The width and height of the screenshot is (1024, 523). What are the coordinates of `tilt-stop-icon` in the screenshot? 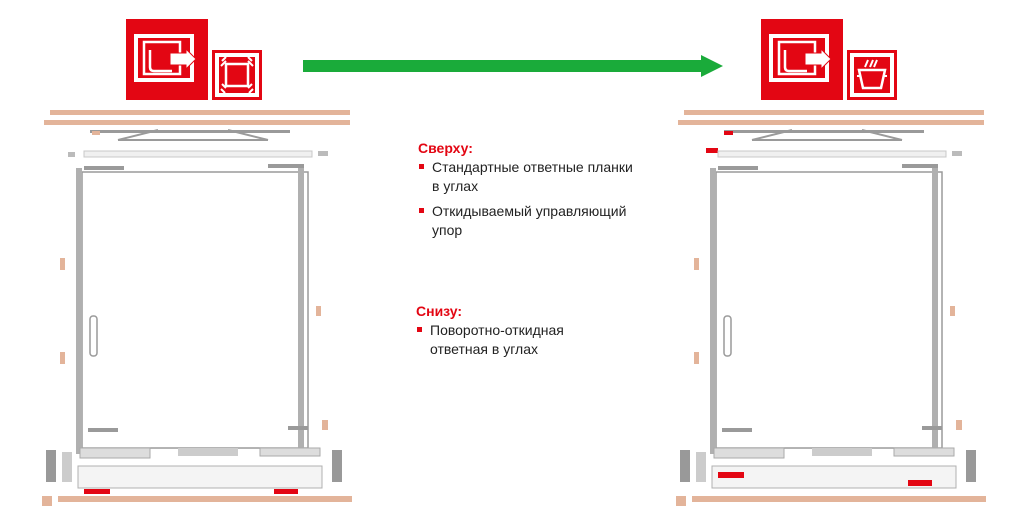 It's located at (872, 75).